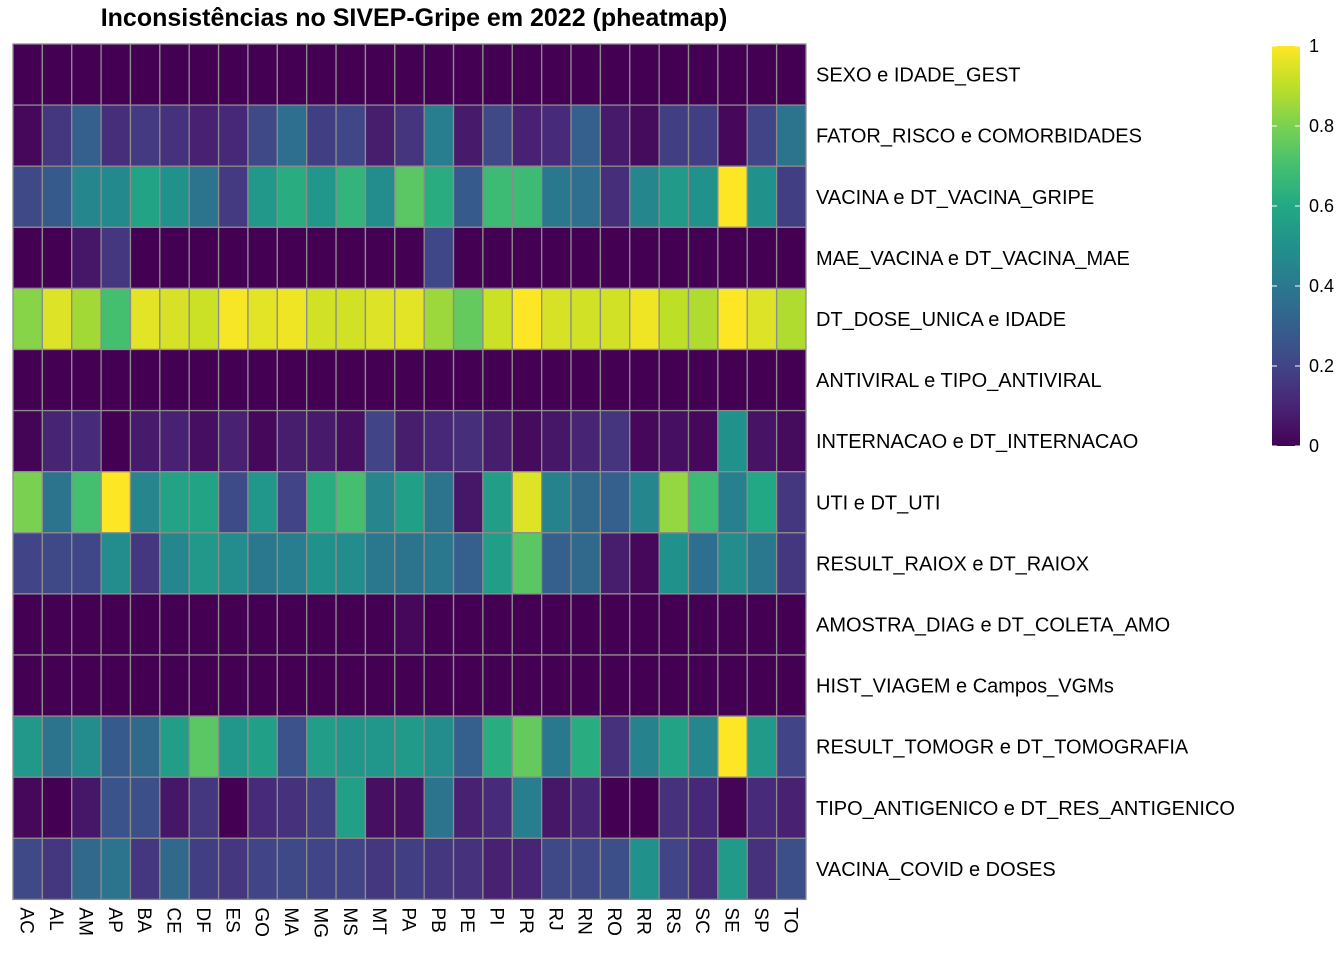 Image resolution: width=1344 pixels, height=960 pixels. Describe the element at coordinates (408, 919) in the screenshot. I see `column-label: PA` at that location.